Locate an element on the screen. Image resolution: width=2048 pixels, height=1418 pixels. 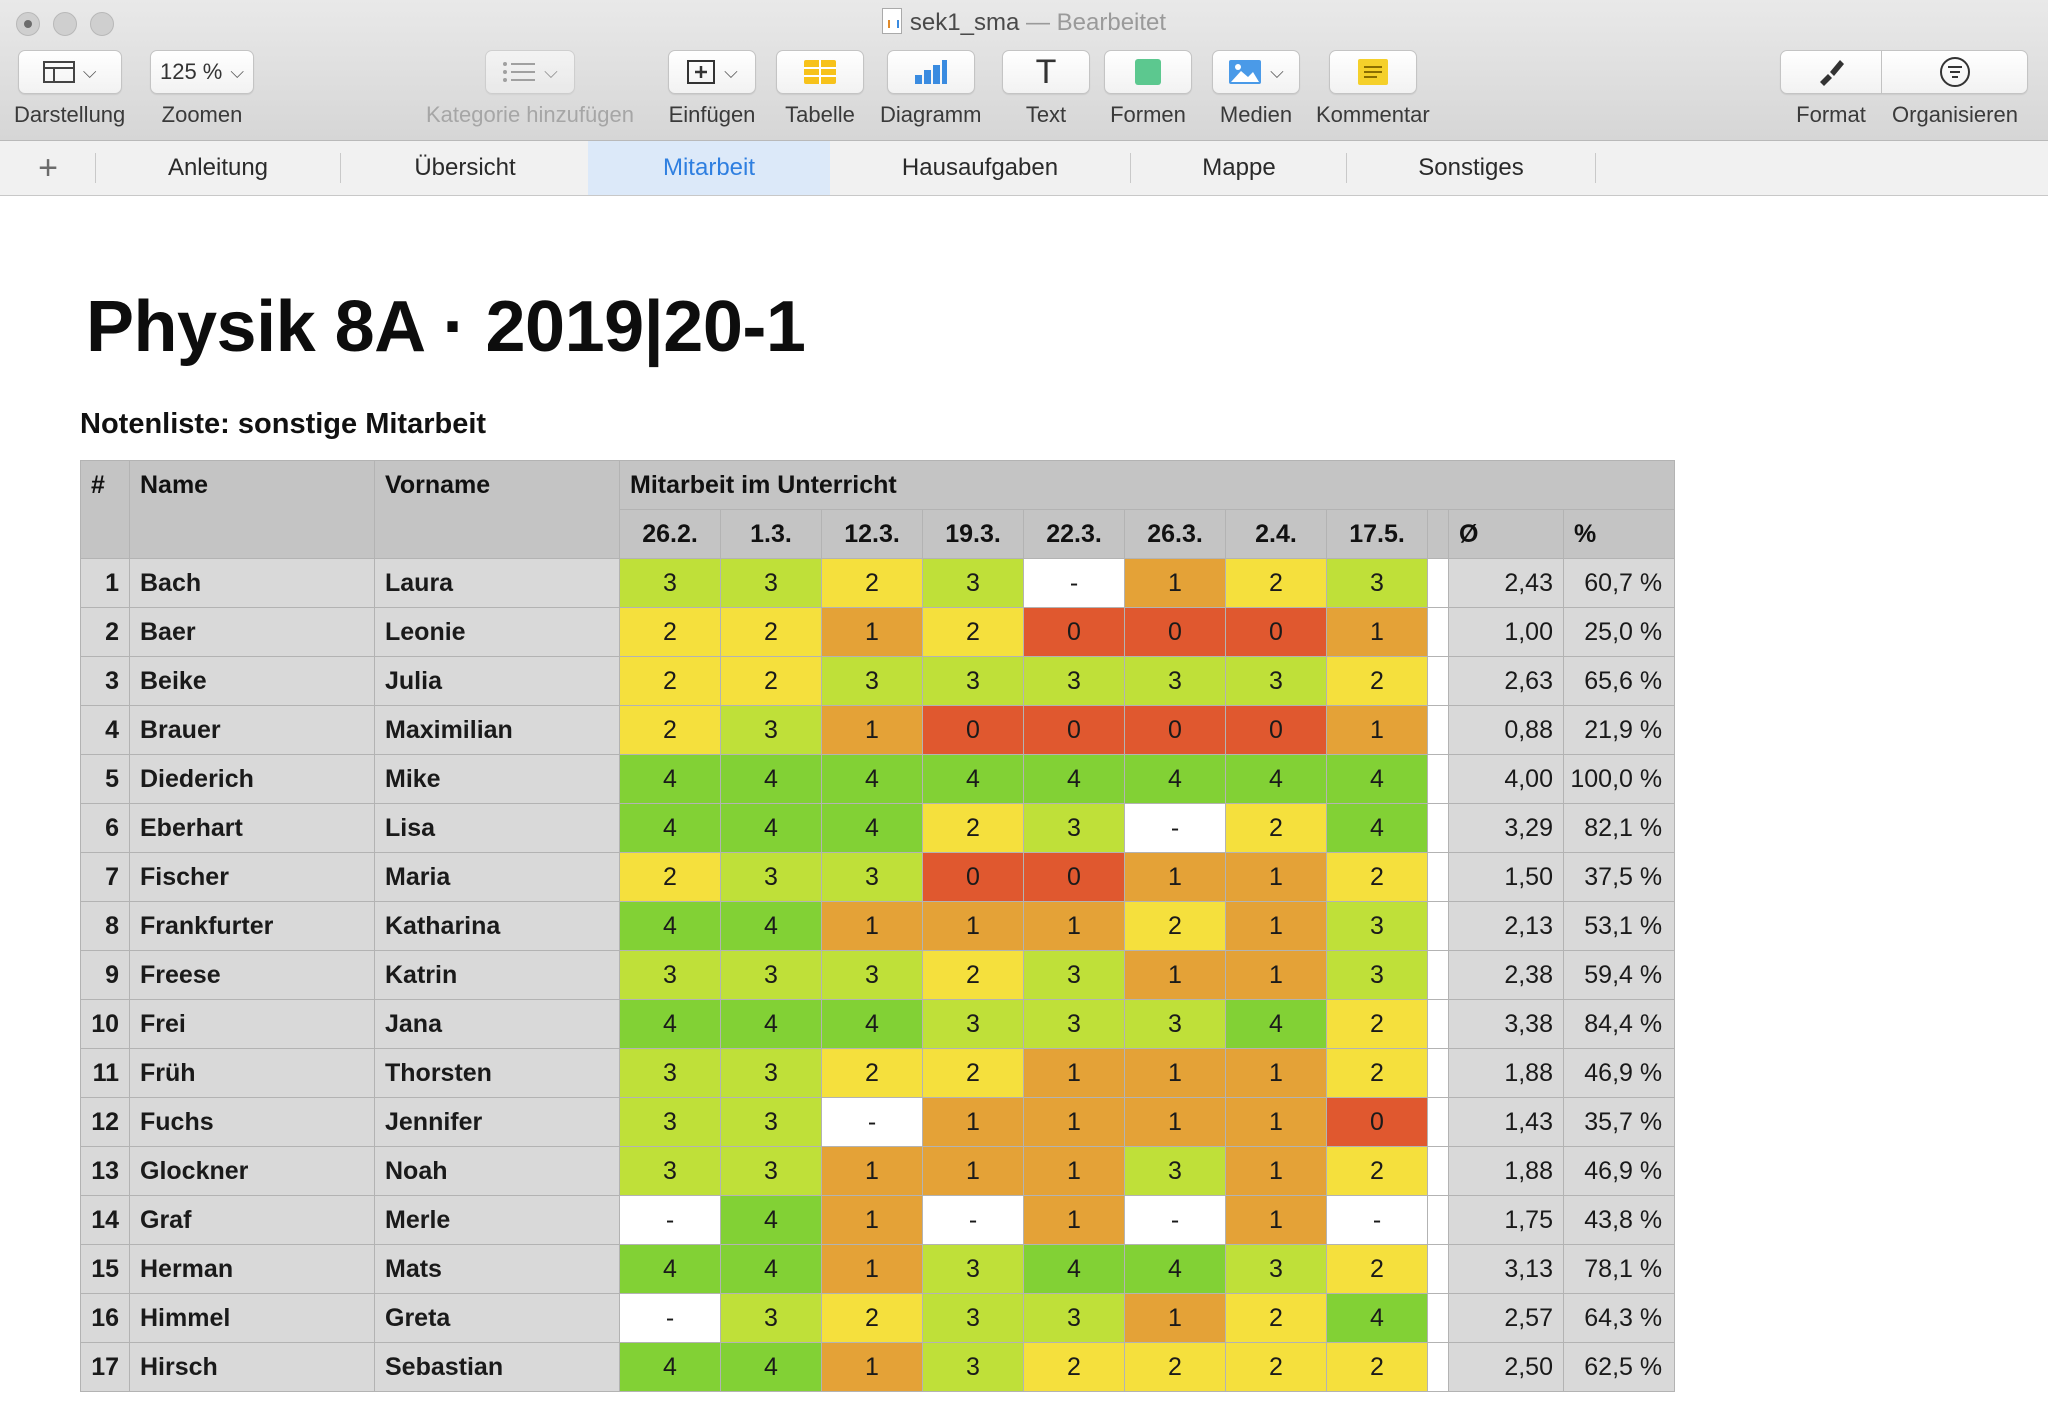
cell-vorname: Leonie is located at coordinates (497, 632).